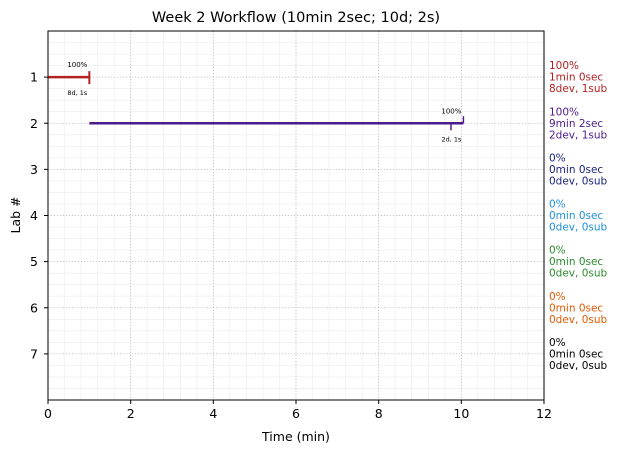 The width and height of the screenshot is (620, 453). I want to click on lab-2-summary-line: 100%, so click(564, 112).